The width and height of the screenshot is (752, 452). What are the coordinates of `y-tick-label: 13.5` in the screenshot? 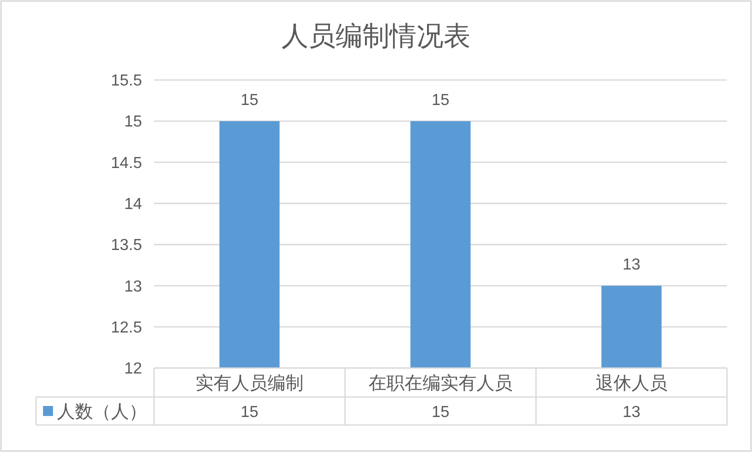 It's located at (126, 245).